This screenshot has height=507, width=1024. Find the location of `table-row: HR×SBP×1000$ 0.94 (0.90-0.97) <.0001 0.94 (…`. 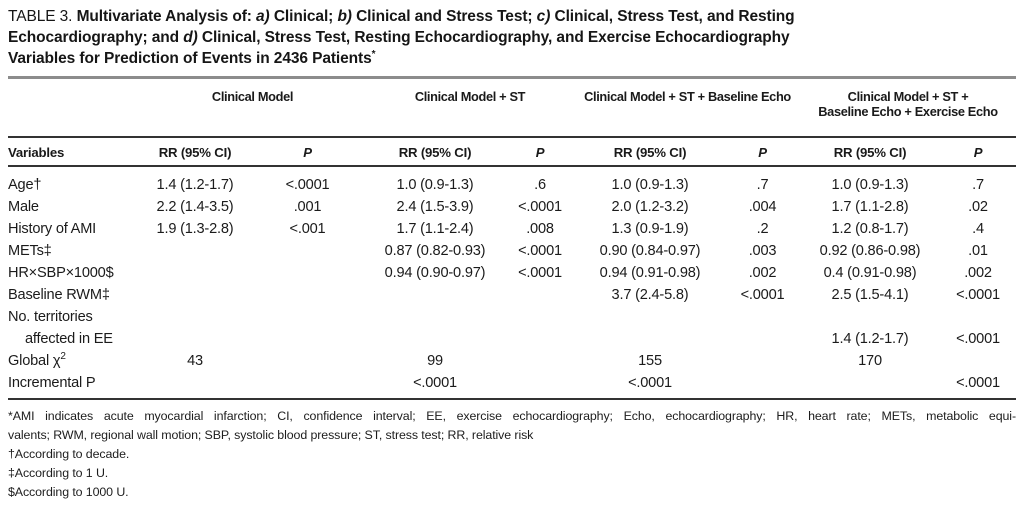

table-row: HR×SBP×1000$ 0.94 (0.90-0.97) <.0001 0.94 (… is located at coordinates (512, 273).